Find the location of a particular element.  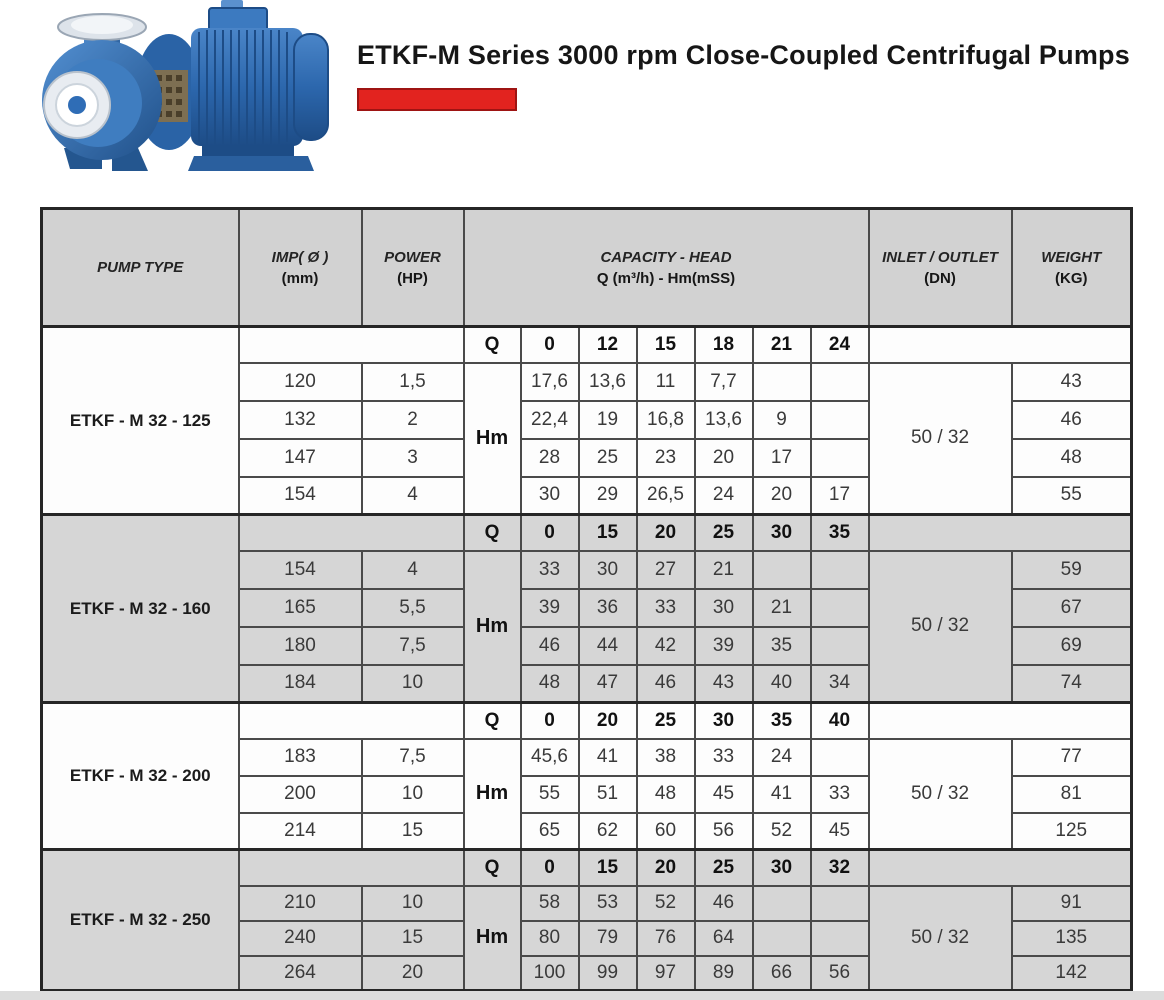

q-header-row: ETKF - M 32 - 200 Q 0 20 25 30 35 40 is located at coordinates (586, 776).